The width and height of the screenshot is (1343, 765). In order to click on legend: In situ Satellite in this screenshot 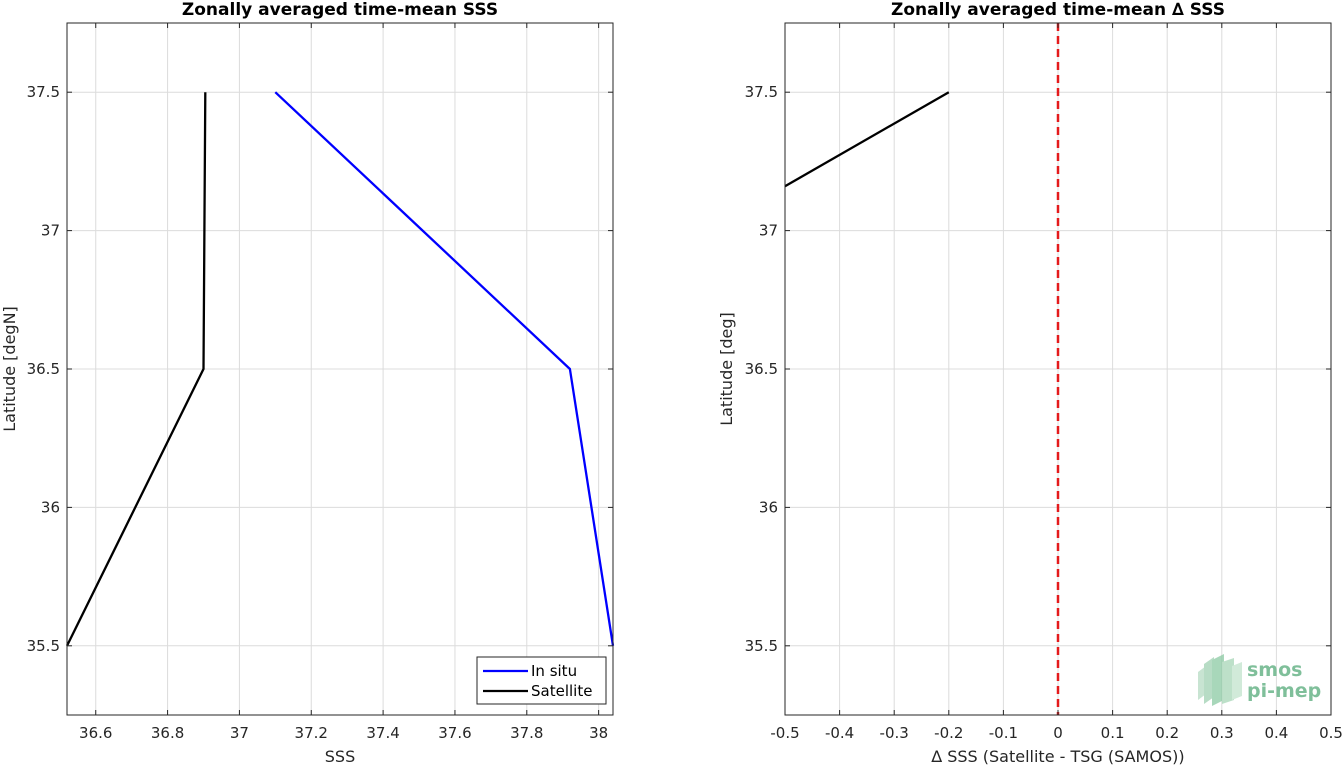, I will do `click(541, 680)`.